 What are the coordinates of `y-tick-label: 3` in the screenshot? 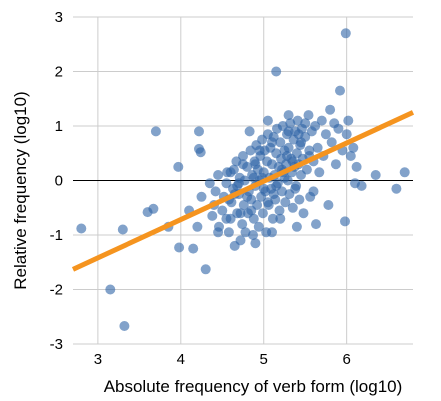 It's located at (59, 17).